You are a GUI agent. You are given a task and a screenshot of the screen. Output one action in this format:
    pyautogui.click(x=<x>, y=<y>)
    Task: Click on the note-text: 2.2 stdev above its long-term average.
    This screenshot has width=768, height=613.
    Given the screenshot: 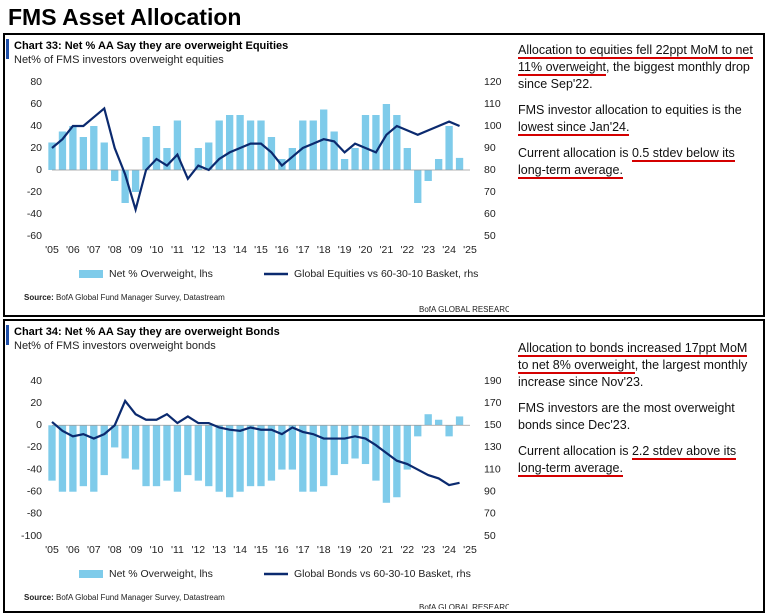 What is the action you would take?
    pyautogui.click(x=627, y=460)
    